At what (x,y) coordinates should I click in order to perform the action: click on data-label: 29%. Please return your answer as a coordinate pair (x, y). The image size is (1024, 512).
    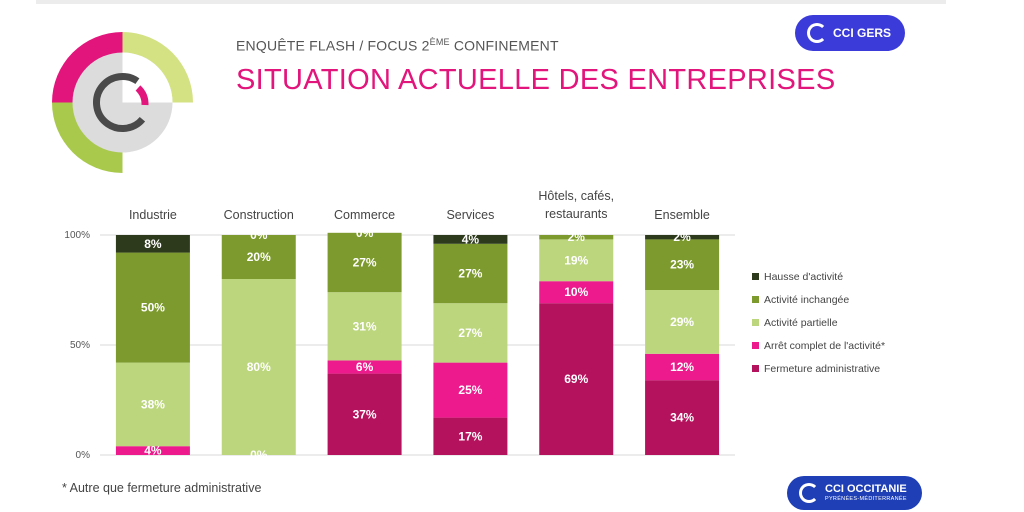
    Looking at the image, I should click on (682, 322).